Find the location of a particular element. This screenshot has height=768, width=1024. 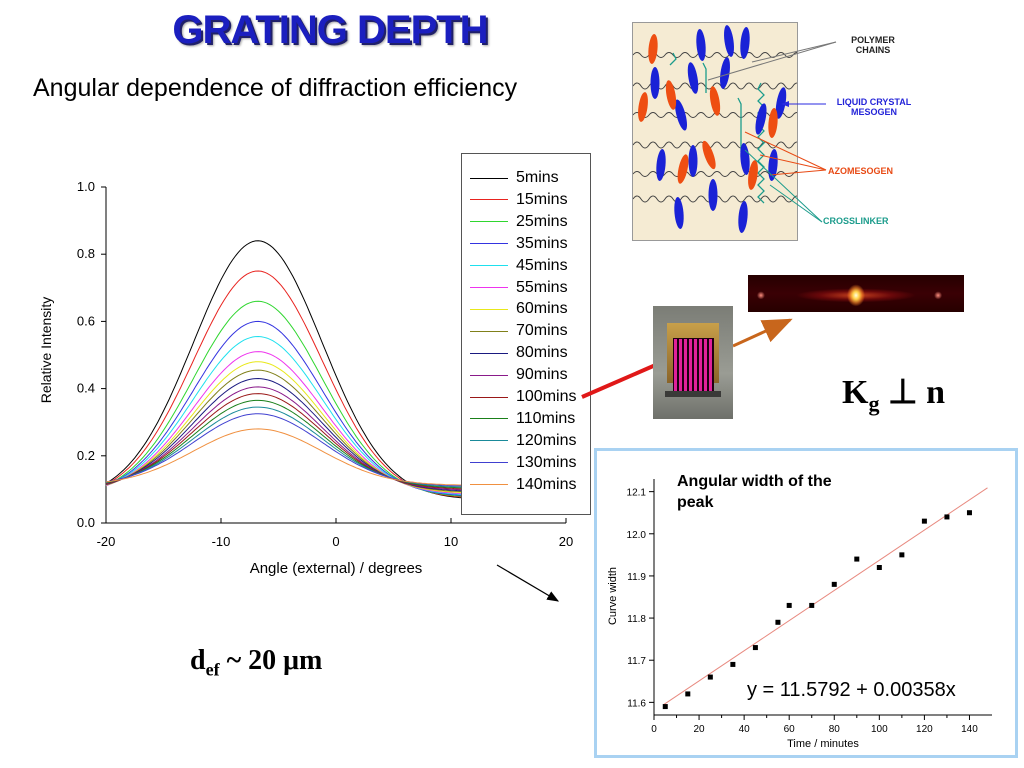

intensity-x-tick-label: -10 is located at coordinates (221, 541).